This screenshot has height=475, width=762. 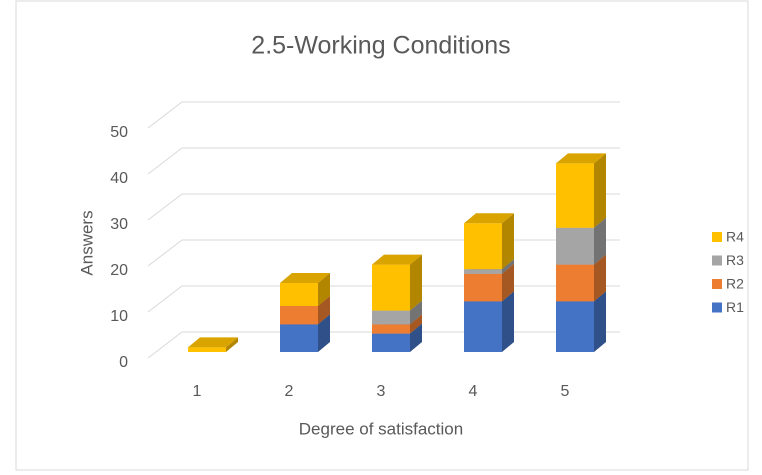 What do you see at coordinates (565, 391) in the screenshot?
I see `x-tick-label: 5` at bounding box center [565, 391].